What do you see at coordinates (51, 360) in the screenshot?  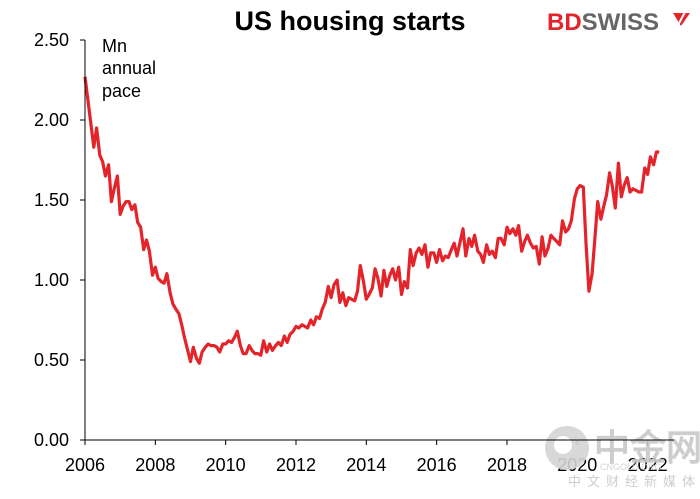 I see `y-tick-label: 0.50` at bounding box center [51, 360].